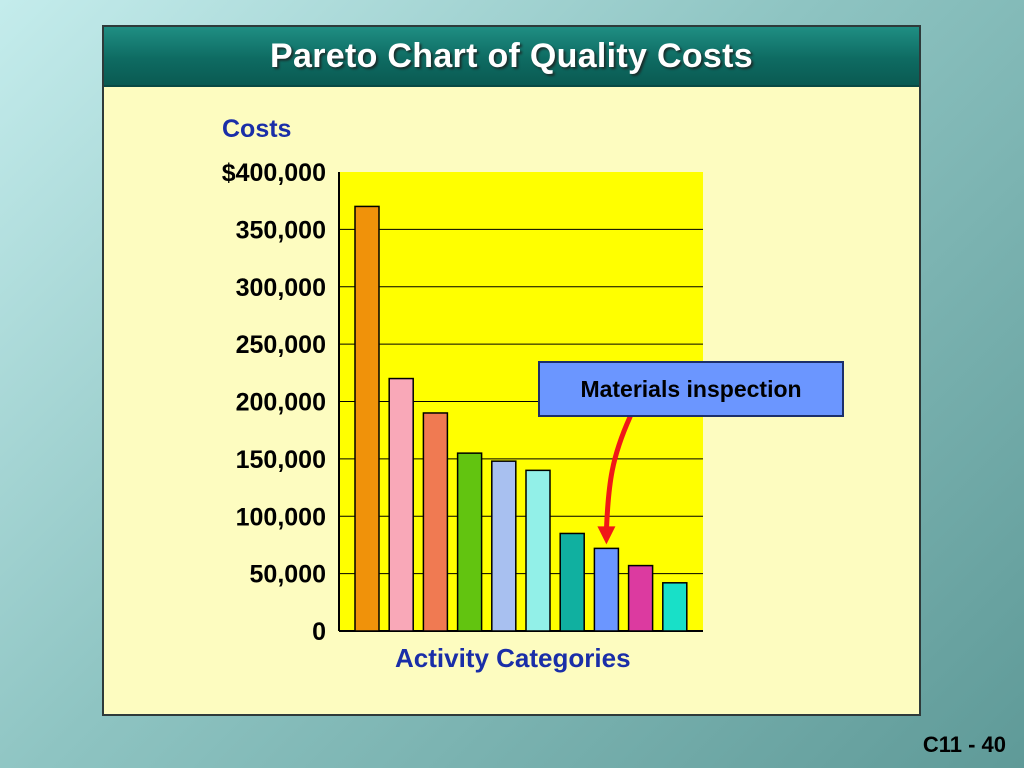 This screenshot has width=1024, height=768. Describe the element at coordinates (288, 575) in the screenshot. I see `y-tick-label: 50,000` at that location.